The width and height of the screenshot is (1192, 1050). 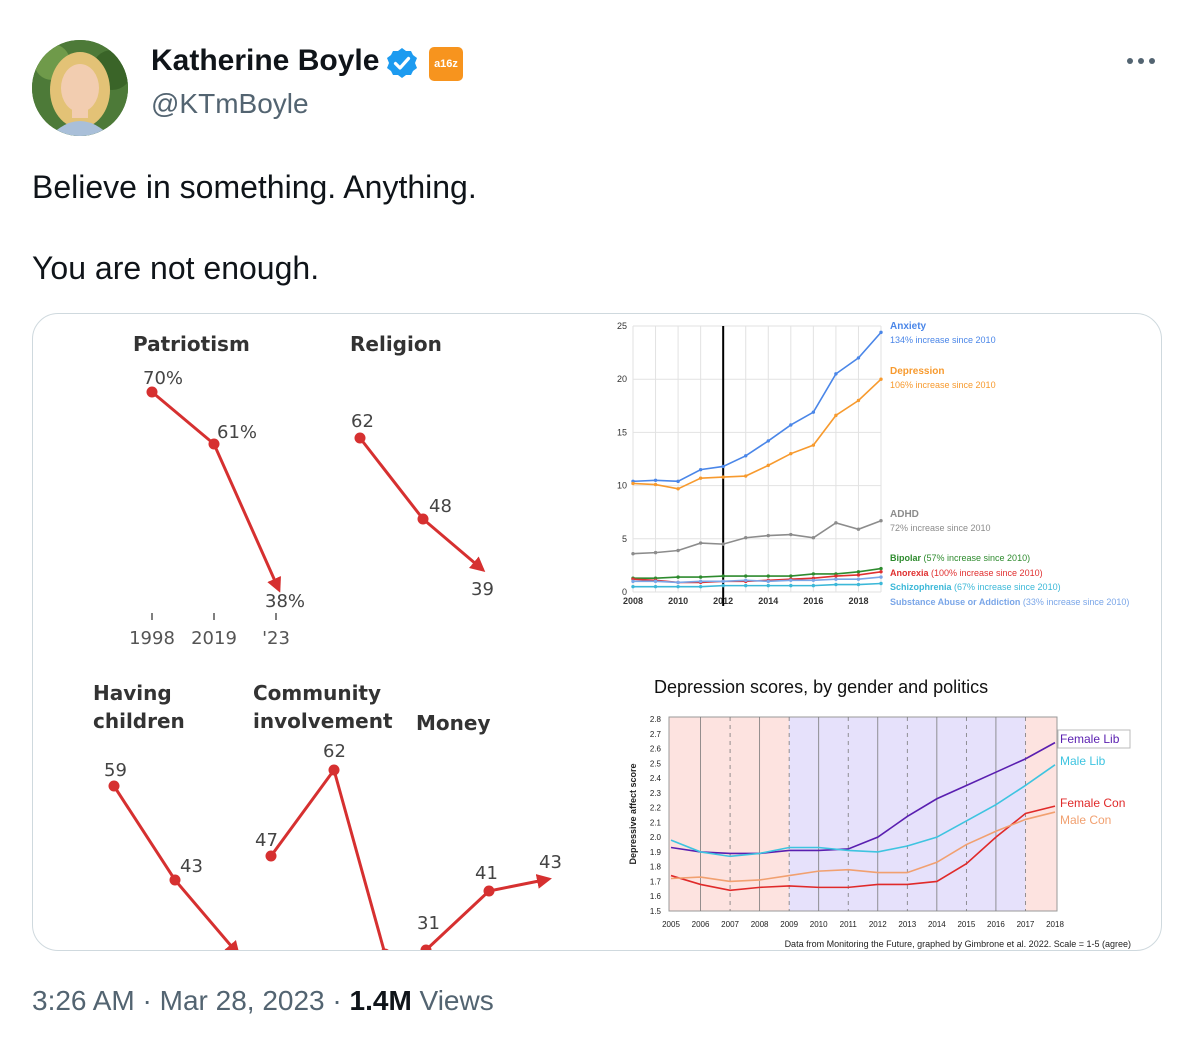 What do you see at coordinates (943, 340) in the screenshot?
I see `legend-note: 134% increase since 2010` at bounding box center [943, 340].